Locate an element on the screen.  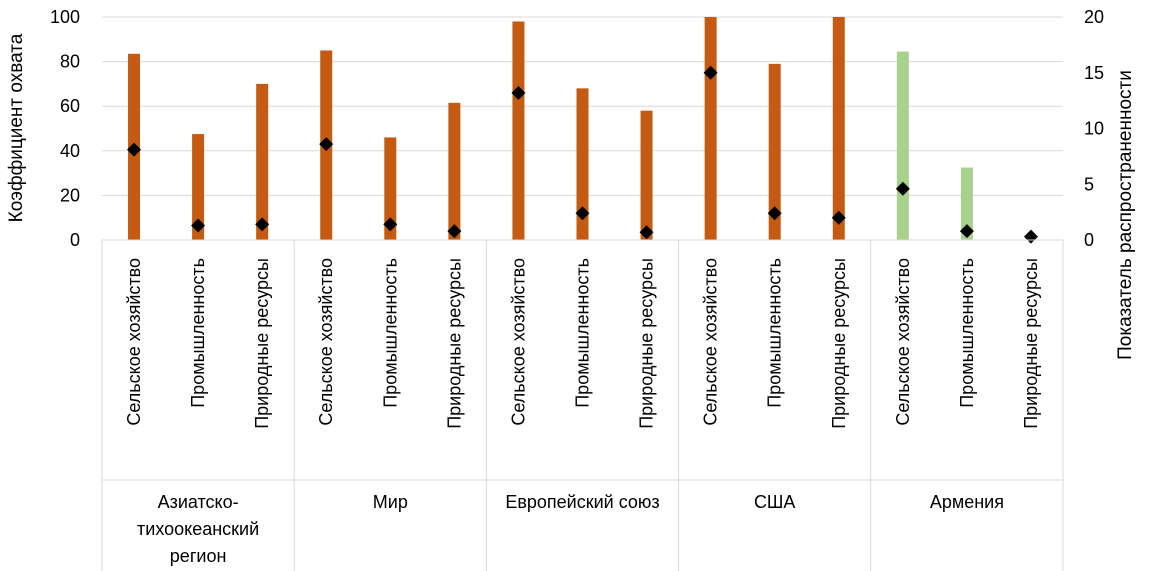
group-label-line: Европейский союз is located at coordinates (582, 502).